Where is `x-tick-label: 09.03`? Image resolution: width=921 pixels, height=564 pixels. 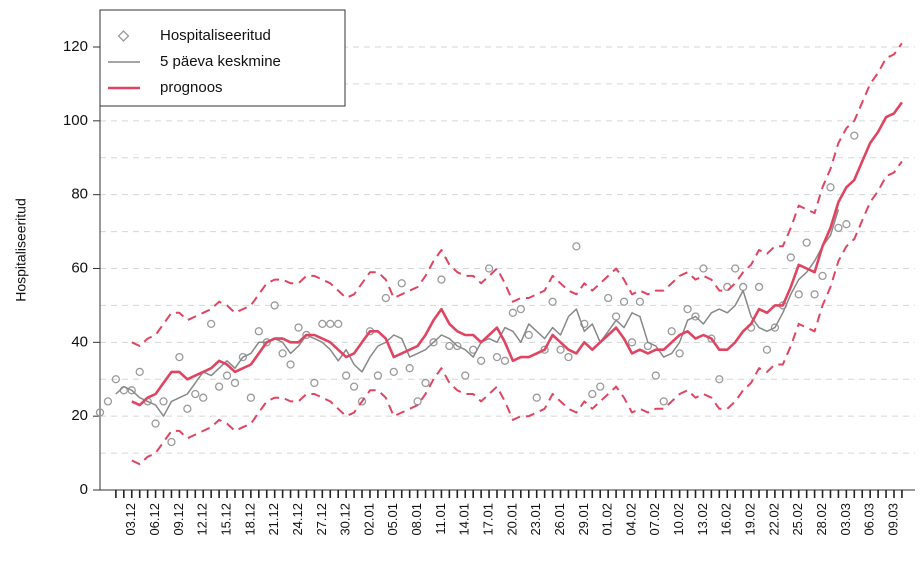 x-tick-label: 09.03 is located at coordinates (892, 519).